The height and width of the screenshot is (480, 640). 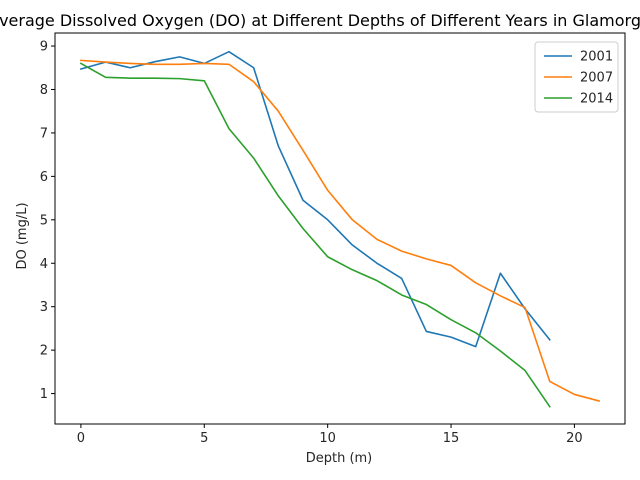 I want to click on y-axis-label: DO (mg/L), so click(x=22, y=235).